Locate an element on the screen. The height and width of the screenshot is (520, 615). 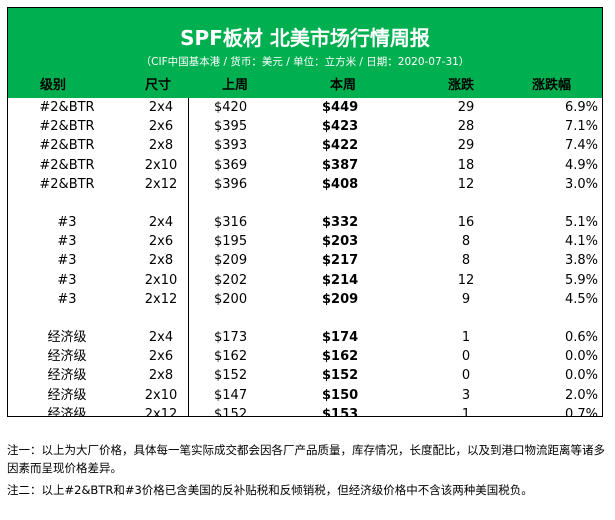
column-header-grade: 级别 is located at coordinates (53, 85).